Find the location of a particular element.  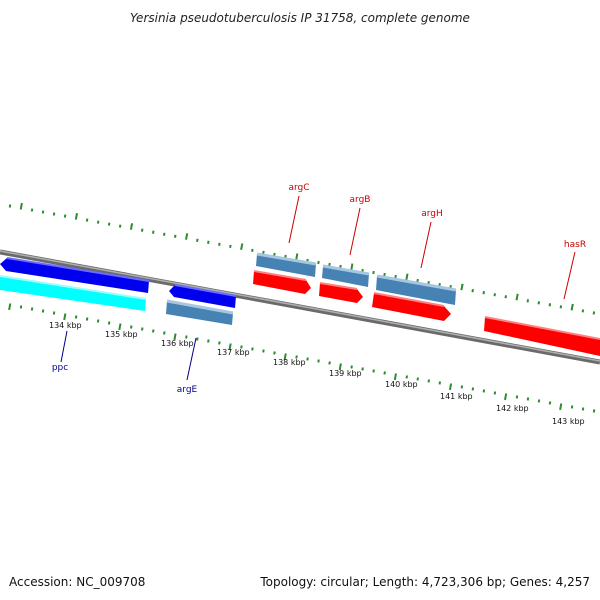

gene-label-ppc: ppc is located at coordinates (60, 368).